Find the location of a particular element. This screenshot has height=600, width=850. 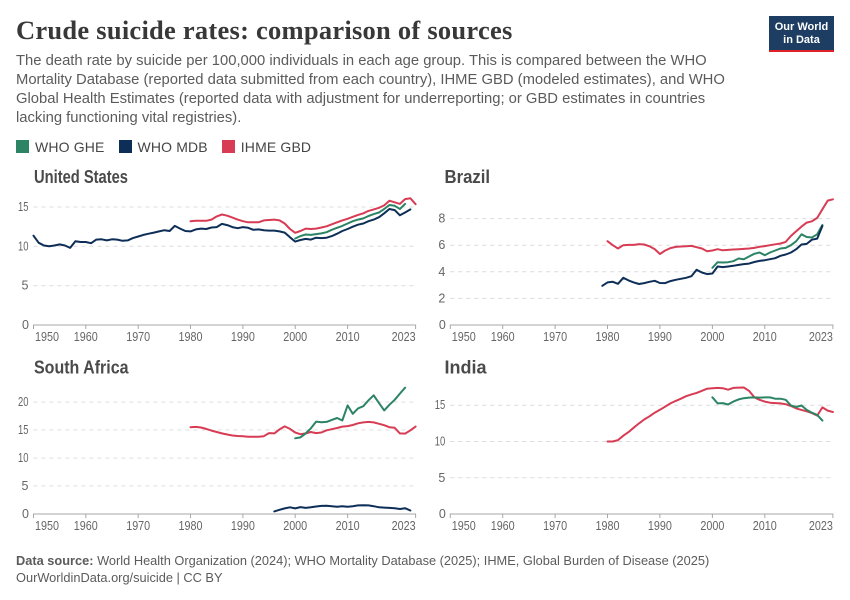

svg-text: 8 is located at coordinates (441, 219).